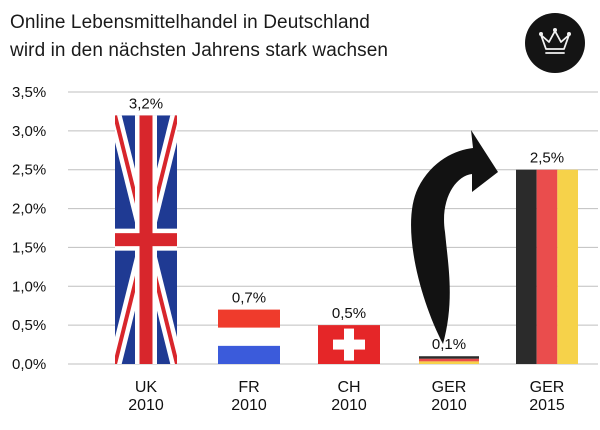 The image size is (600, 430). Describe the element at coordinates (547, 158) in the screenshot. I see `value-label: 2,5%` at that location.